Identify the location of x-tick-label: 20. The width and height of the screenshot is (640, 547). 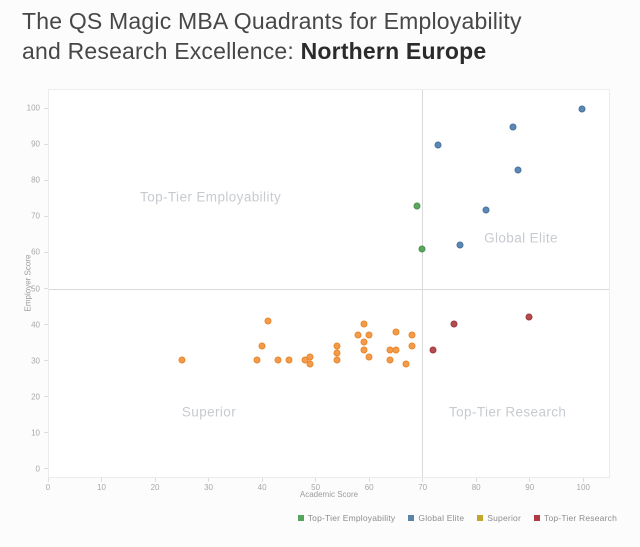
(155, 487).